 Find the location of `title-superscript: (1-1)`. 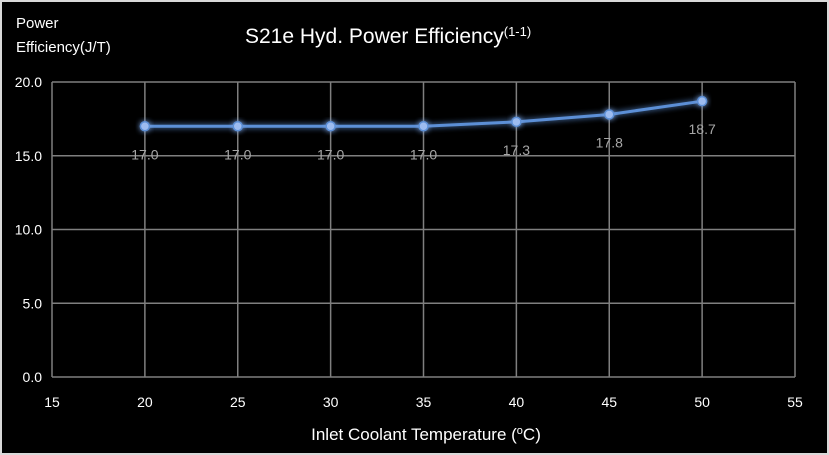

title-superscript: (1-1) is located at coordinates (517, 31).